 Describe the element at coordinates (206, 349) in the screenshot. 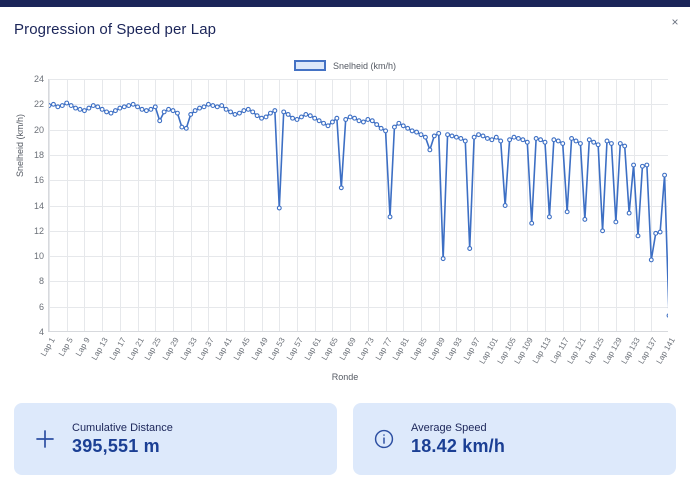

I see `x-axis-tick-label: Lap 37` at that location.